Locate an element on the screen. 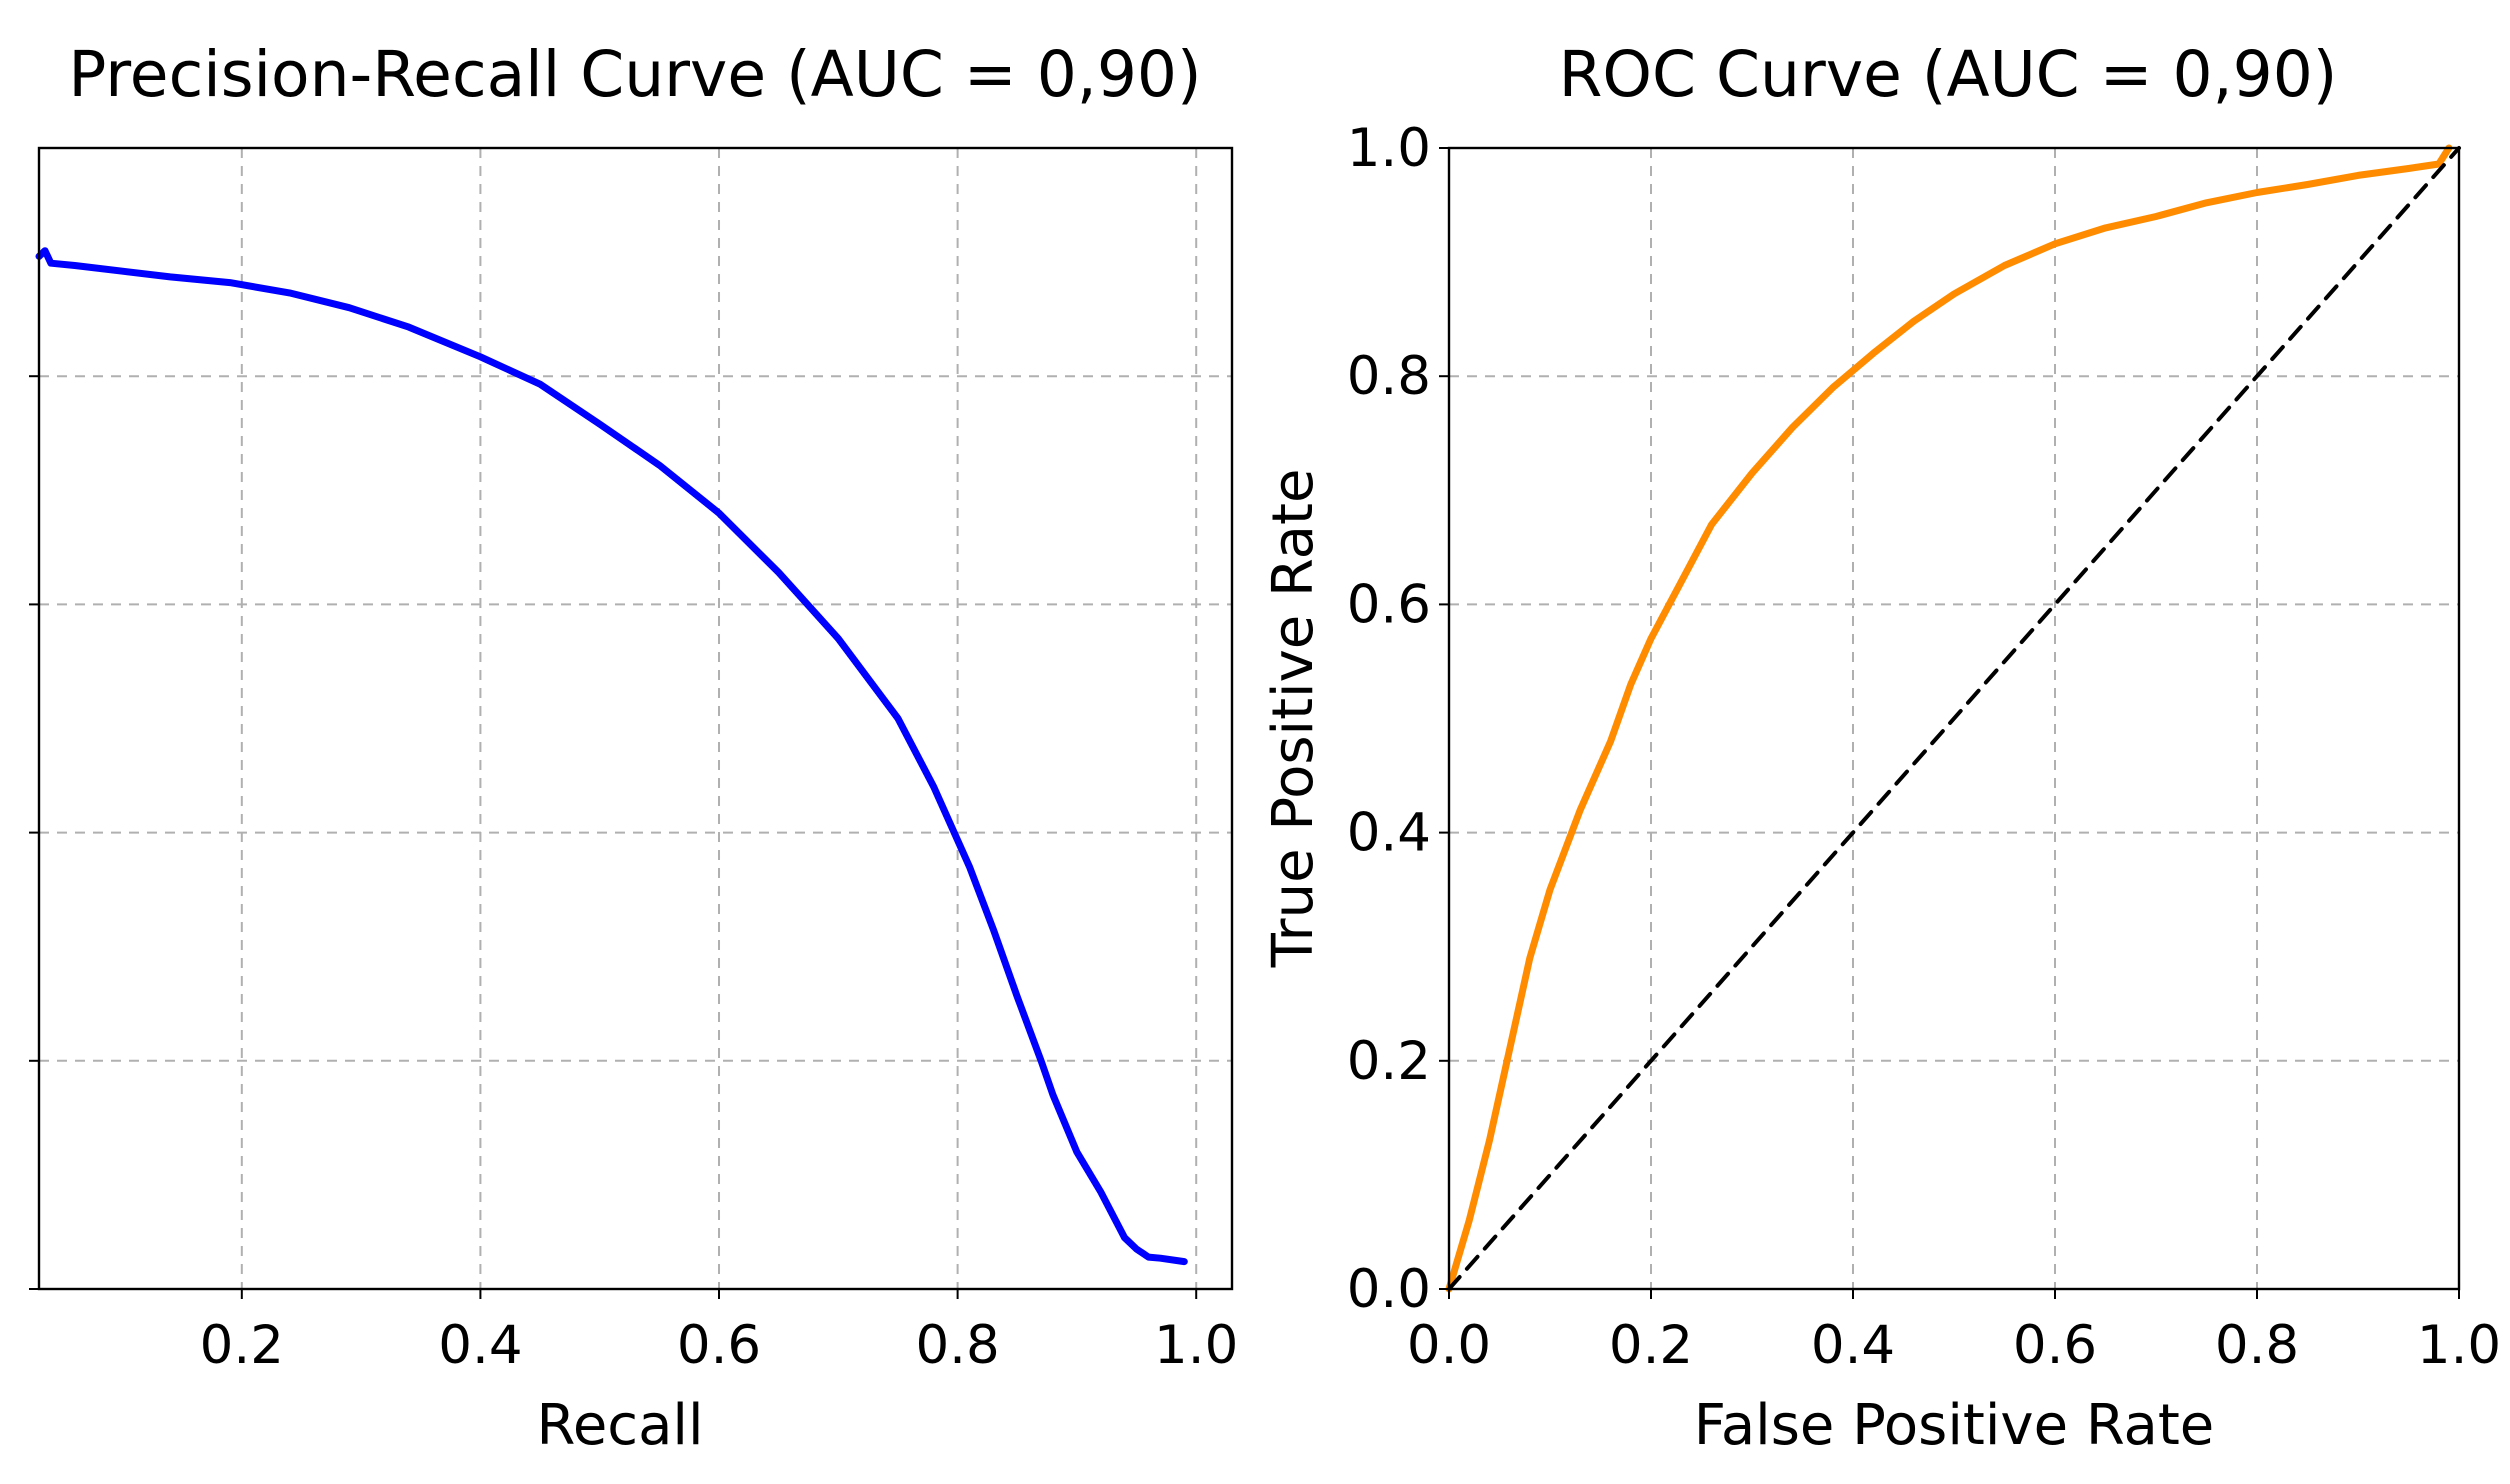 The image size is (2510, 1484). roc-y-tick-label: 0.4 is located at coordinates (1389, 833).